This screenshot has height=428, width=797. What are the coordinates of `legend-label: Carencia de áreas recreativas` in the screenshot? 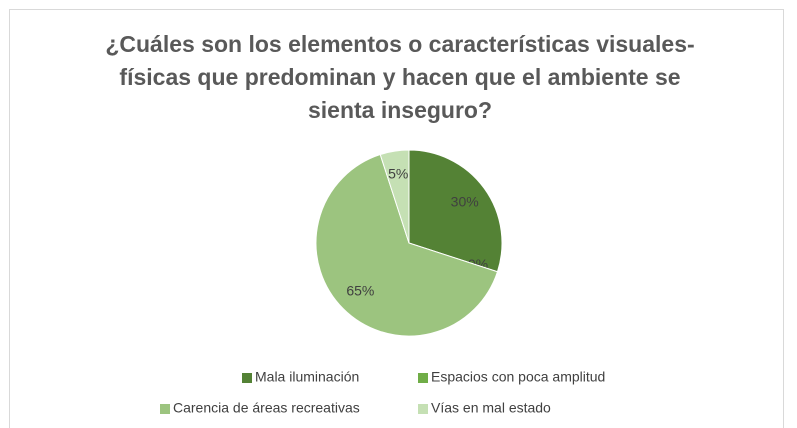 It's located at (266, 408).